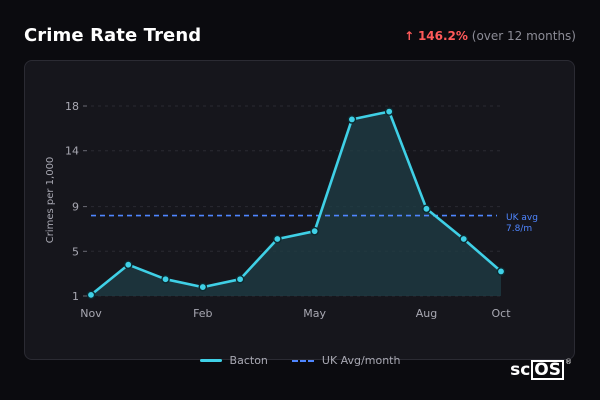  What do you see at coordinates (295, 313) in the screenshot?
I see `x-axis-ticks: Nov Feb May Aug Oct` at bounding box center [295, 313].